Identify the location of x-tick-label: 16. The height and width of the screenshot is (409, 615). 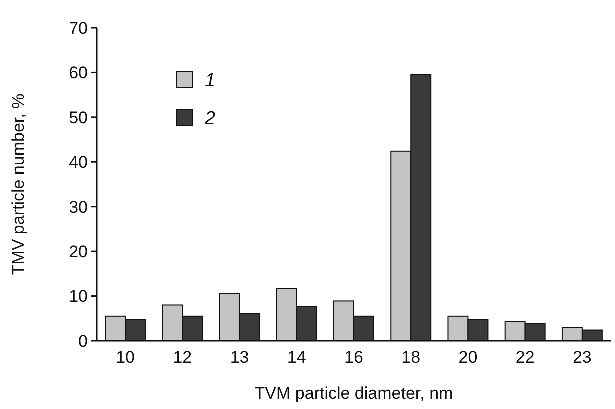
(354, 357).